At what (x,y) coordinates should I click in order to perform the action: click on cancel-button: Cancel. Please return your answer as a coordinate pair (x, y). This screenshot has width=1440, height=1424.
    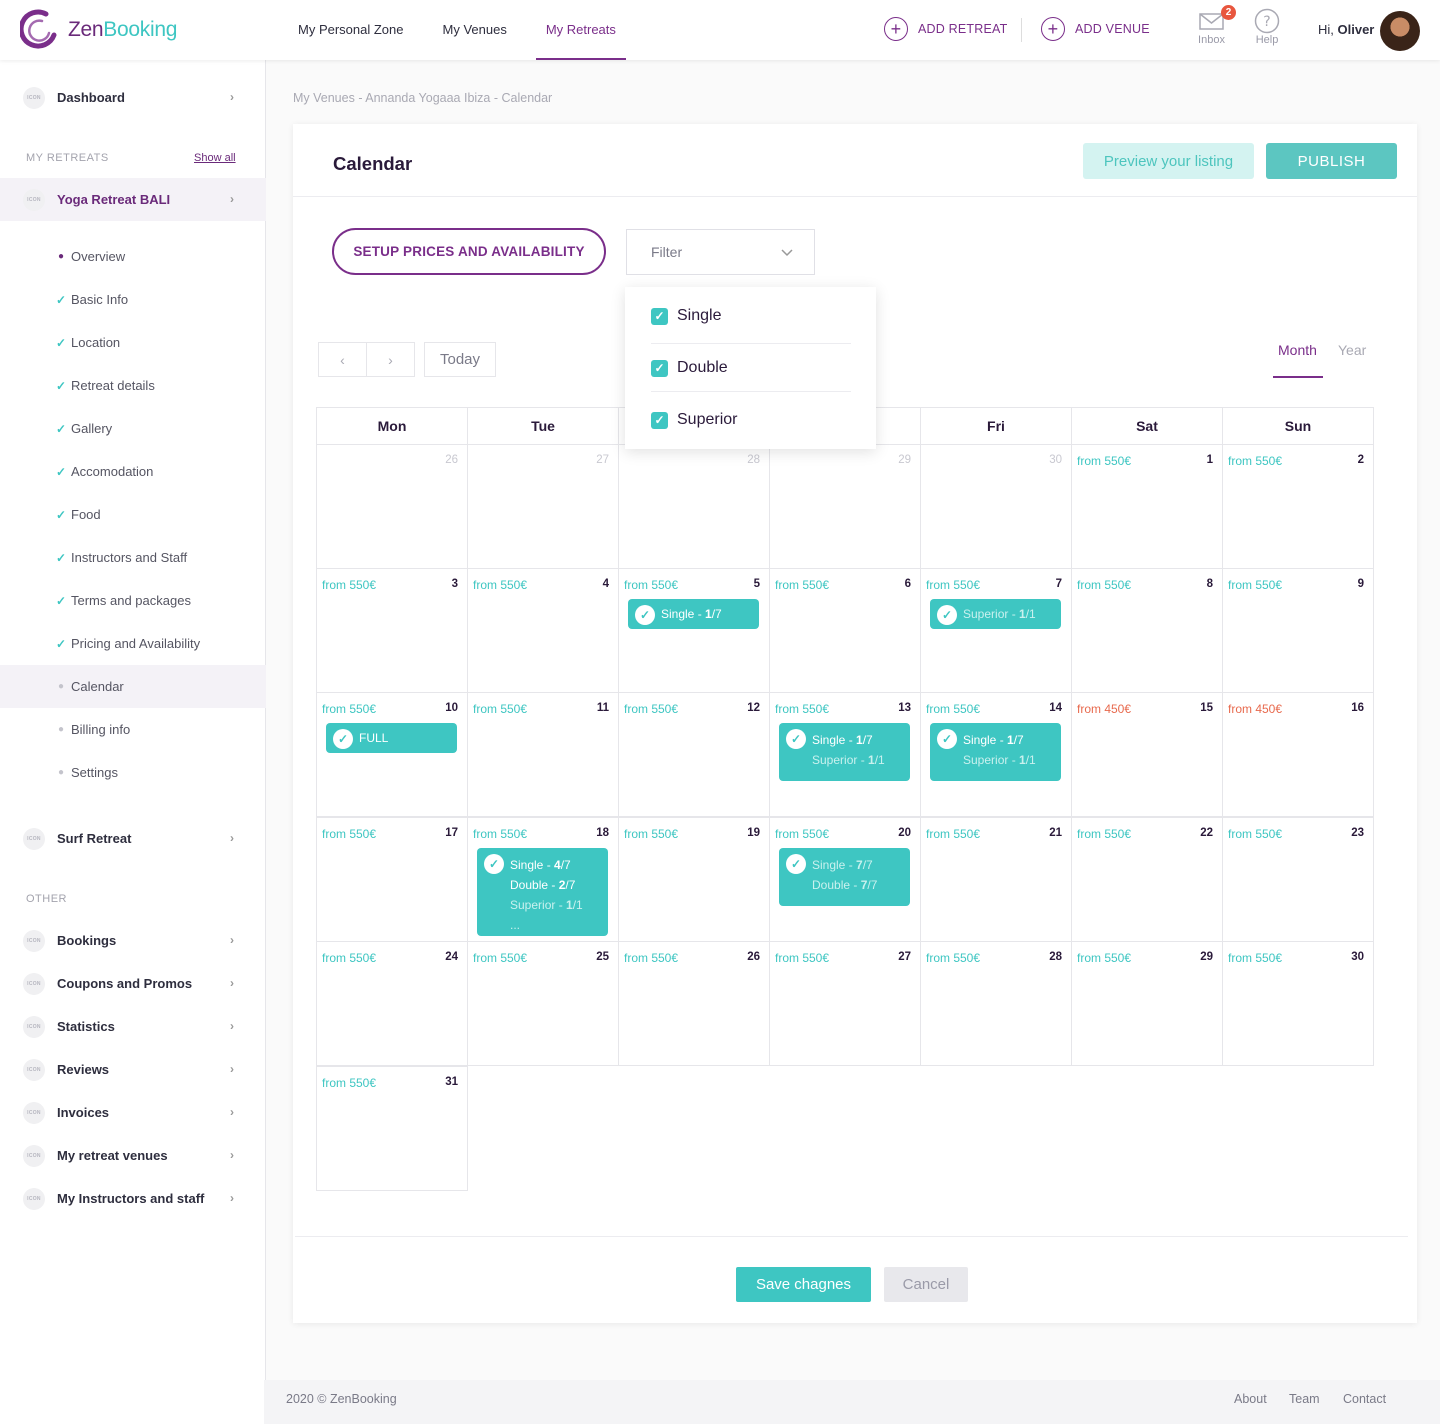
    Looking at the image, I should click on (926, 1284).